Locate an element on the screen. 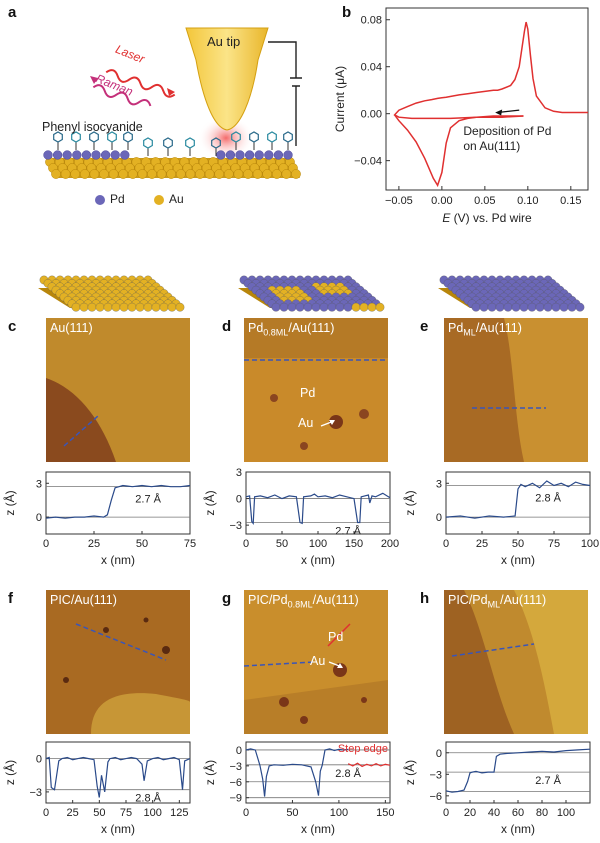  stm-d-pd-label: Pd is located at coordinates (308, 393).